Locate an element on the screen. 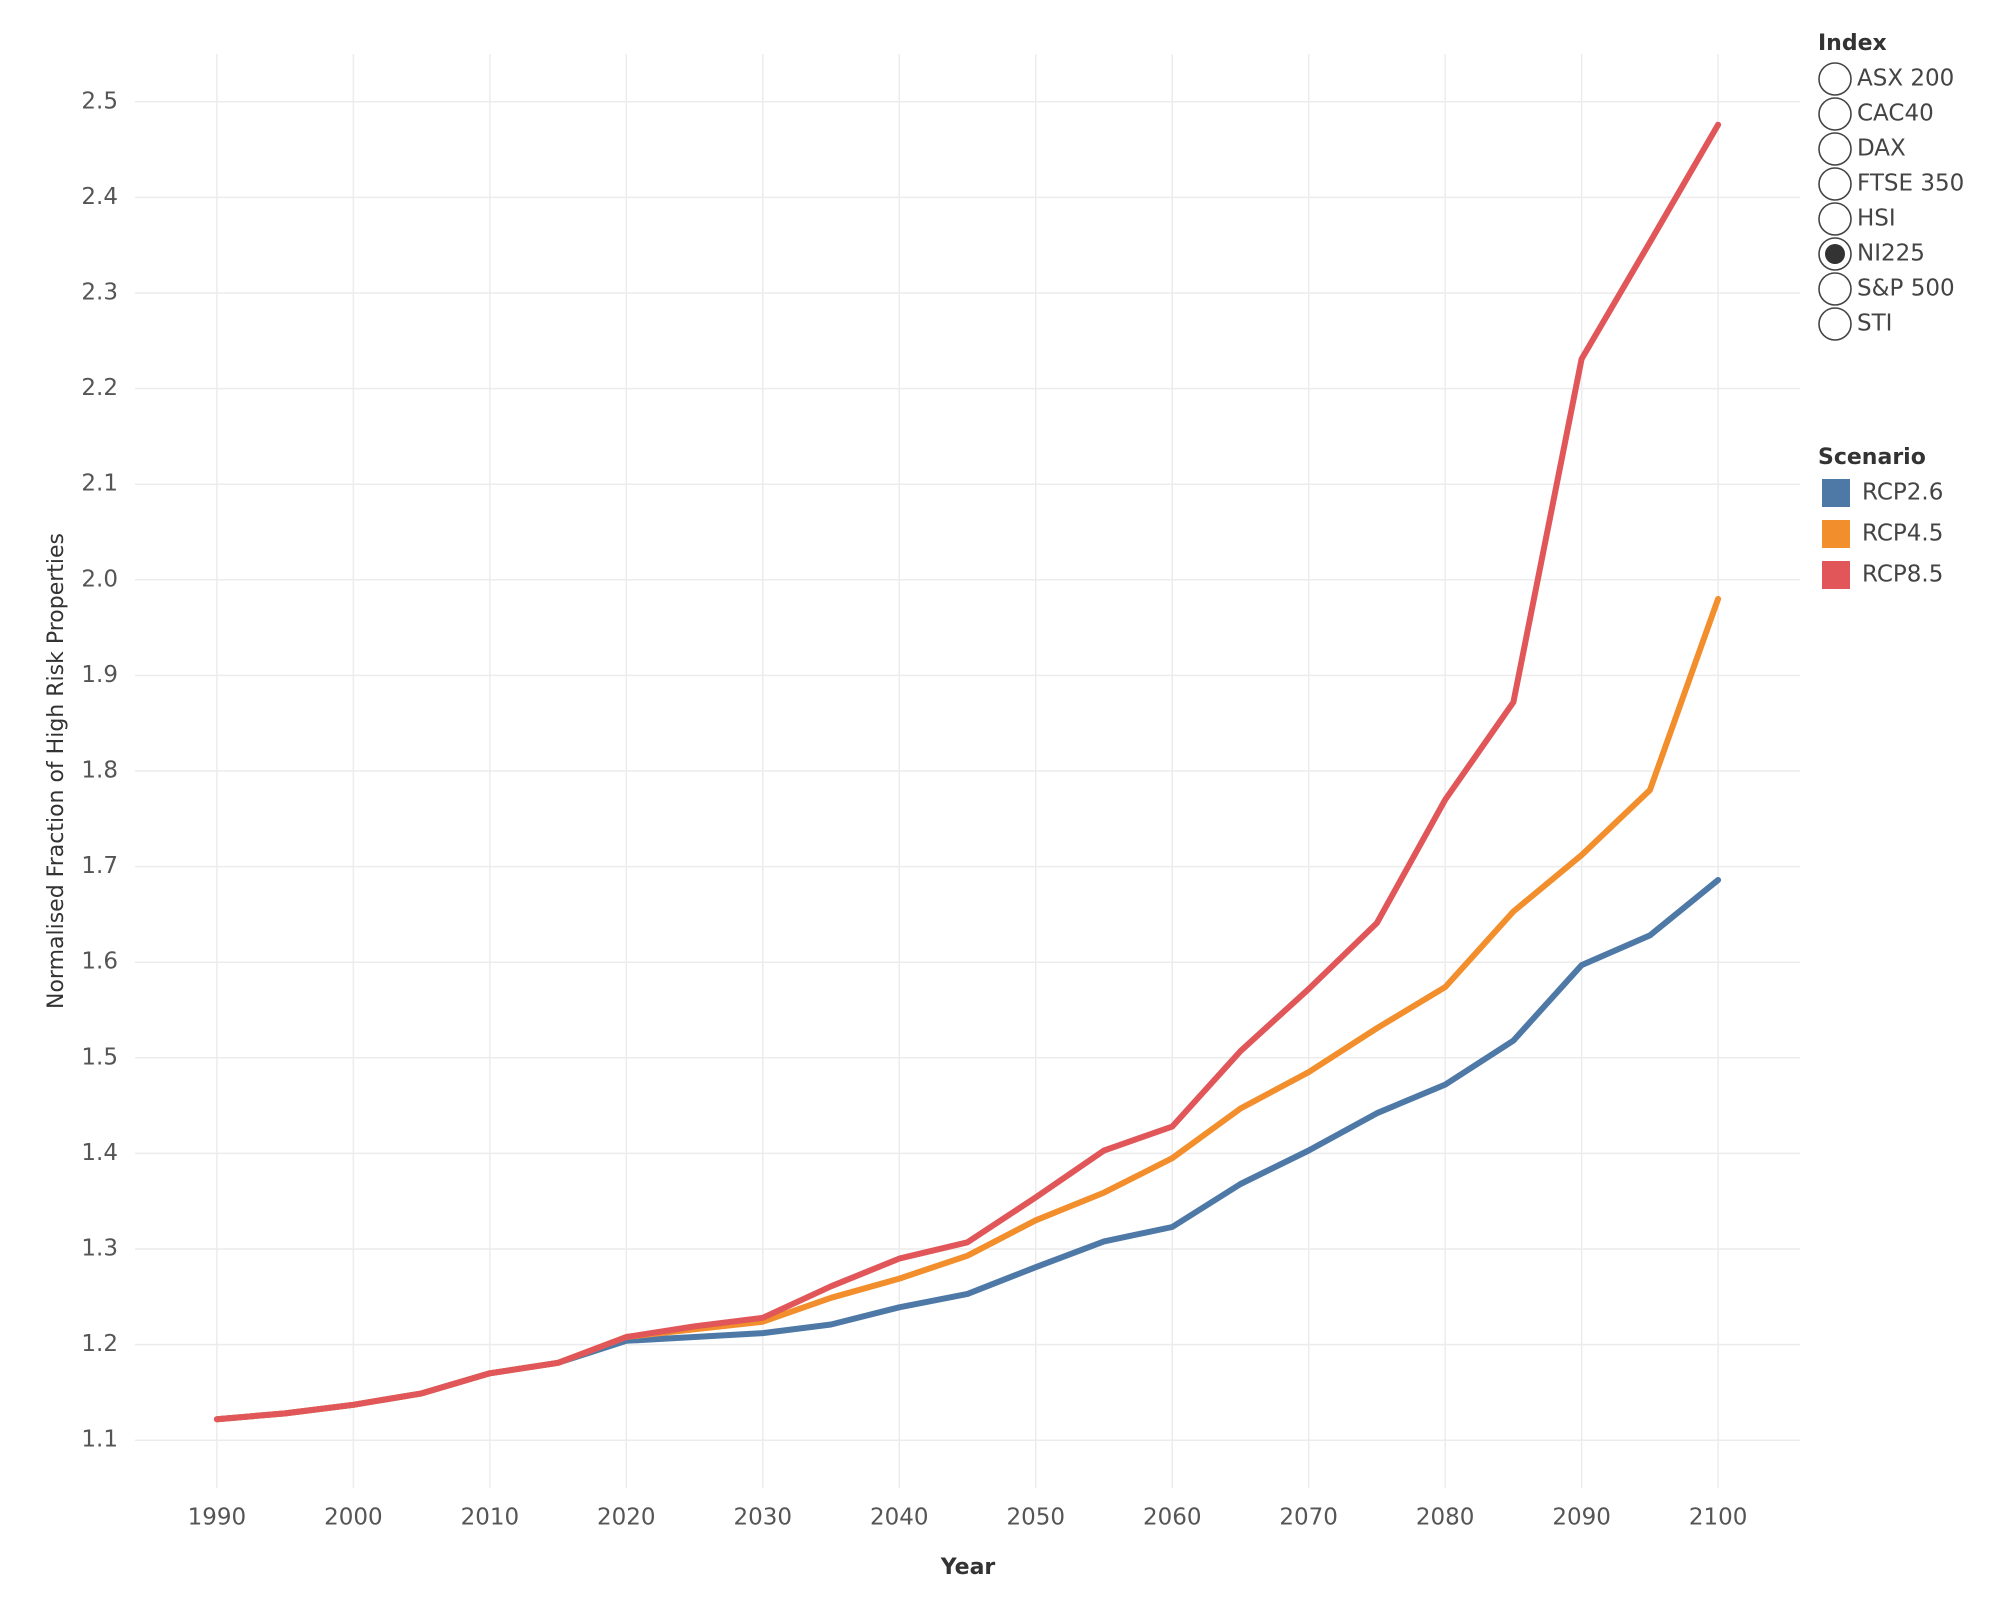 This screenshot has height=1600, width=2000. radio-option: NI225 is located at coordinates (1871, 254).